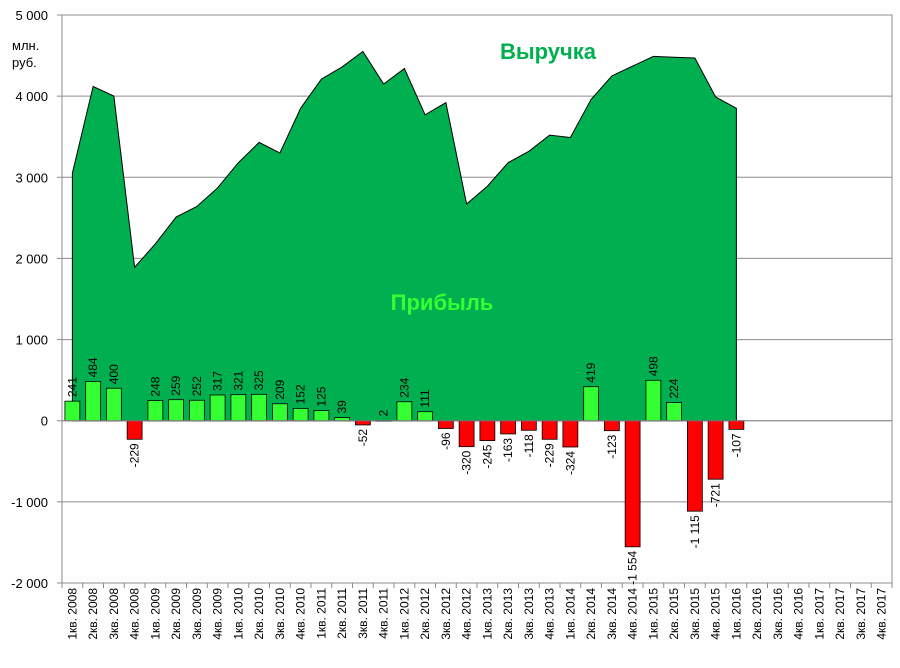 The height and width of the screenshot is (668, 900). Describe the element at coordinates (799, 614) in the screenshot. I see `x-tick-label: 4кв. 2016` at that location.